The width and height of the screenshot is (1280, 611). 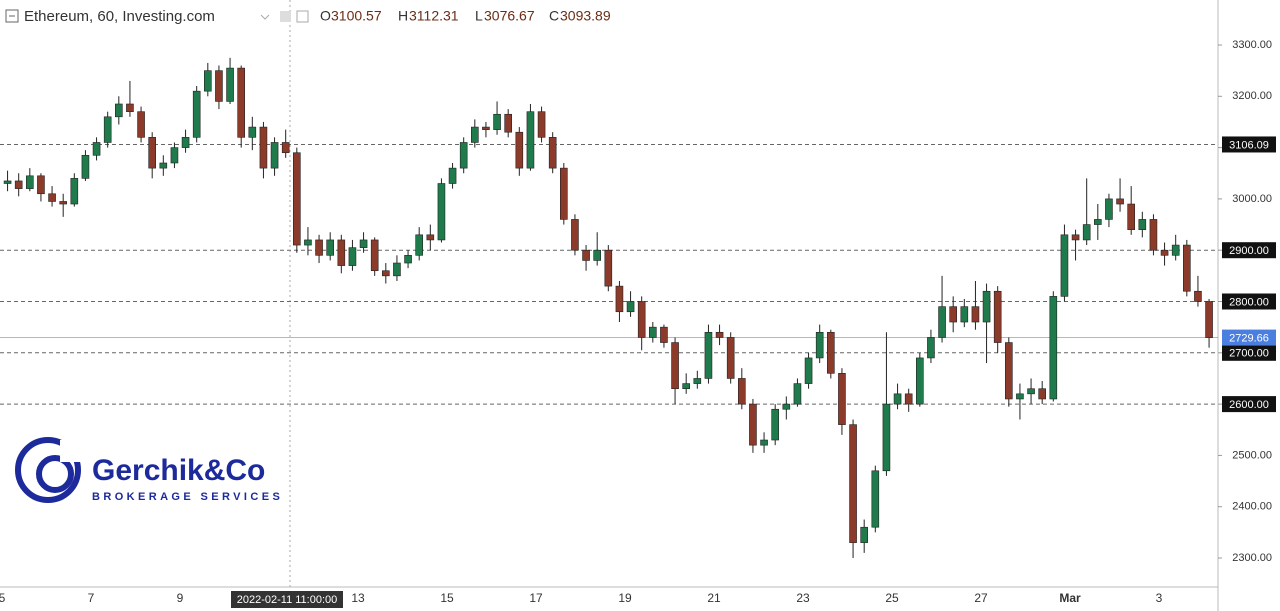 I want to click on level-label: 2600.00, so click(x=1249, y=405).